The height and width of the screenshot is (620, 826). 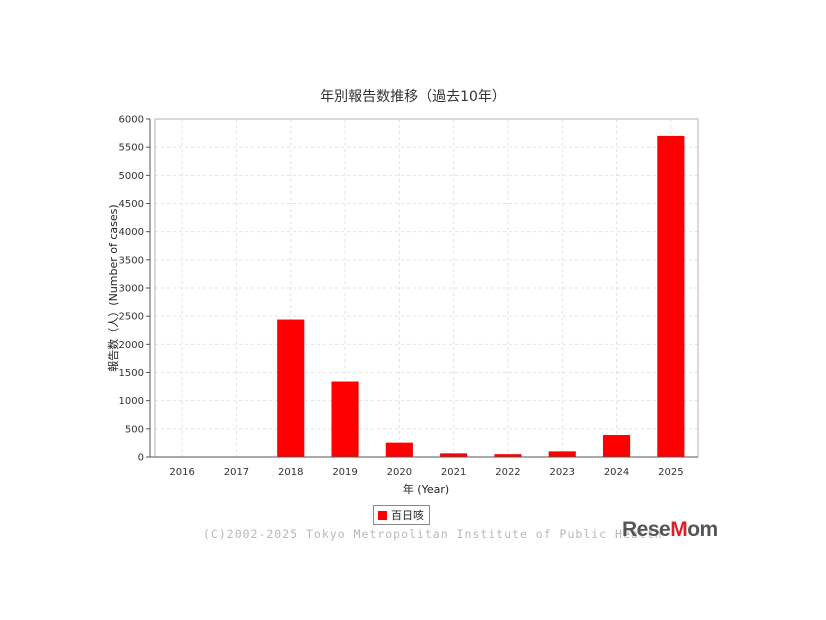 I want to click on logo-text-part3: om, so click(x=702, y=529).